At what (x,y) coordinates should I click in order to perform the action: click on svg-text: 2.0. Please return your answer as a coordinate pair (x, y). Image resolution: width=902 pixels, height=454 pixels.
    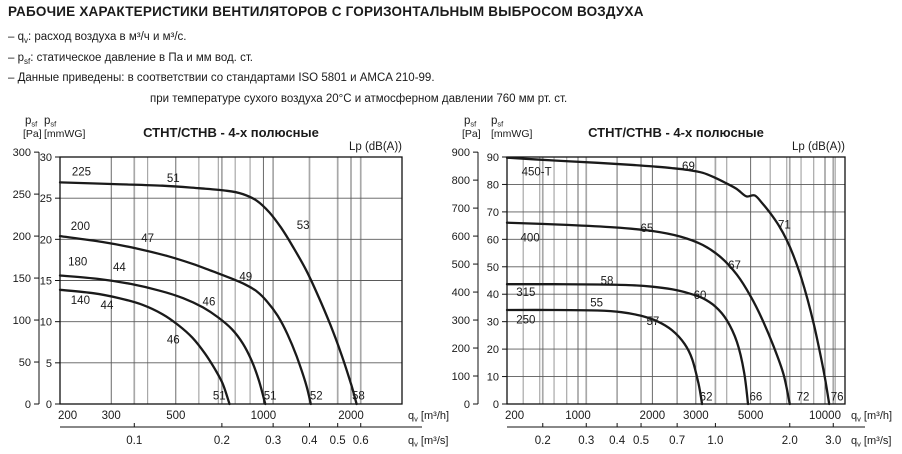
    Looking at the image, I should click on (790, 441).